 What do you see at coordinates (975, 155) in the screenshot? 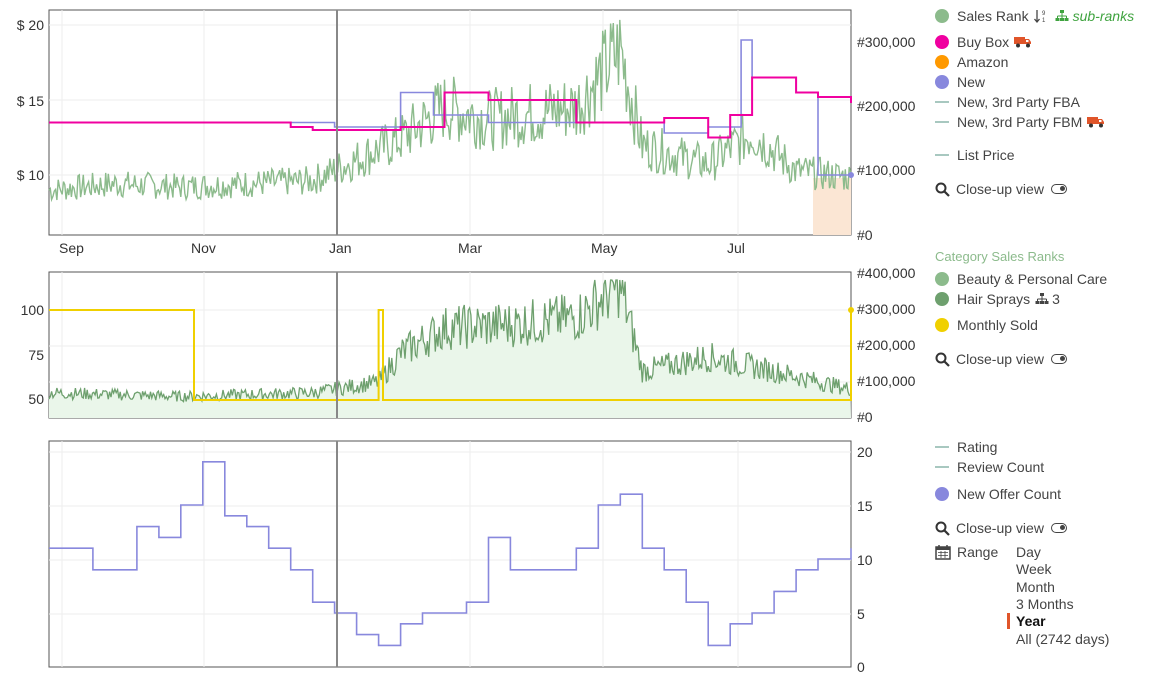
I see `legend-list-price: List Price` at bounding box center [975, 155].